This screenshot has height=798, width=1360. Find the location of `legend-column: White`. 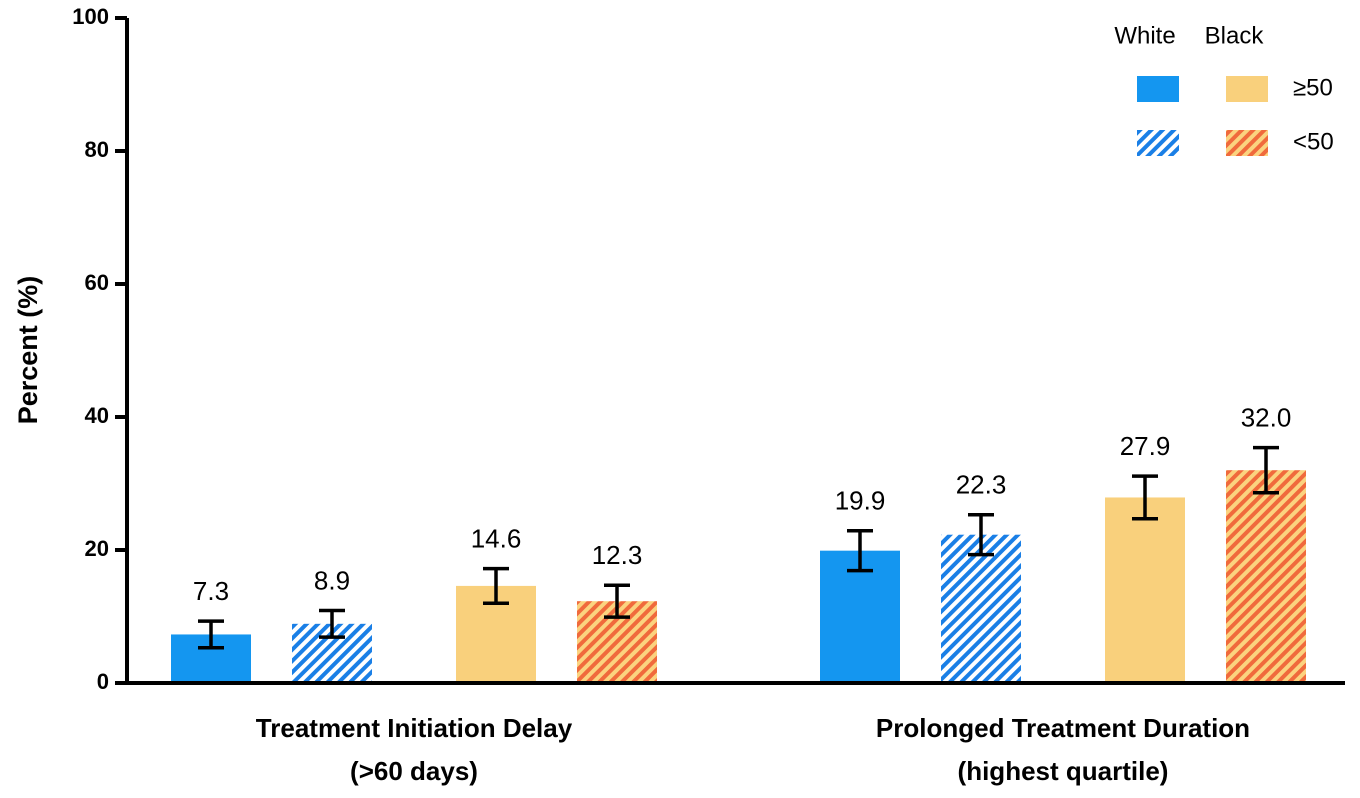

legend-column: White is located at coordinates (1144, 35).